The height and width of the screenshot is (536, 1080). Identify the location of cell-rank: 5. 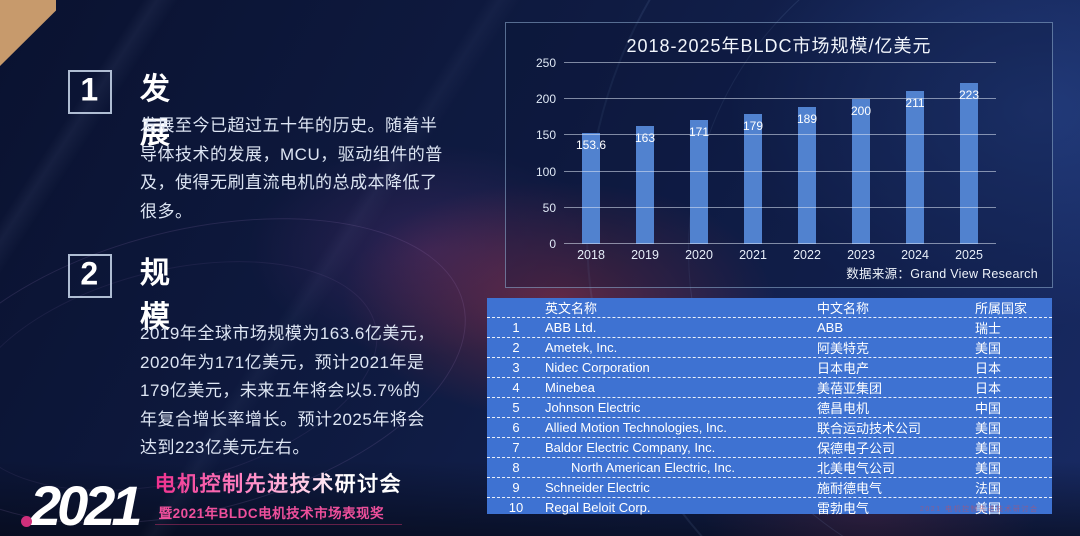
(516, 407).